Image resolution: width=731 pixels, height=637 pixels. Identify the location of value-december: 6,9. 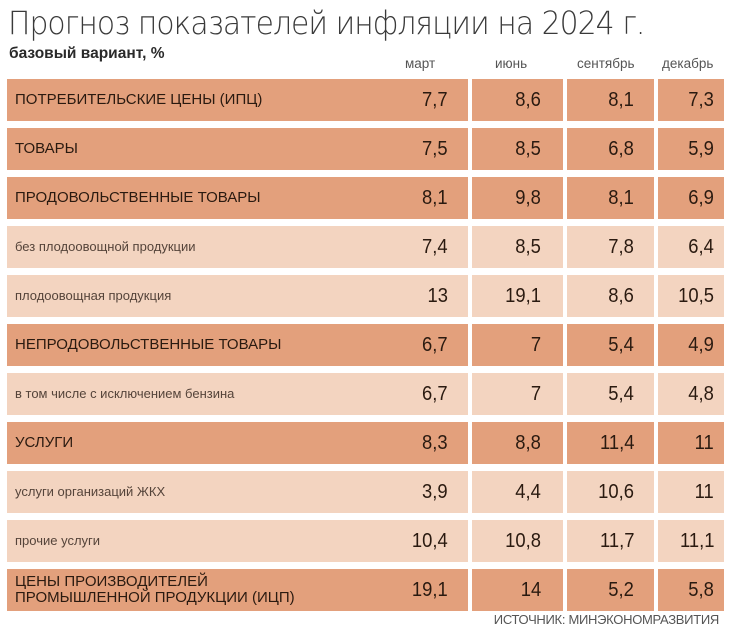
(701, 197).